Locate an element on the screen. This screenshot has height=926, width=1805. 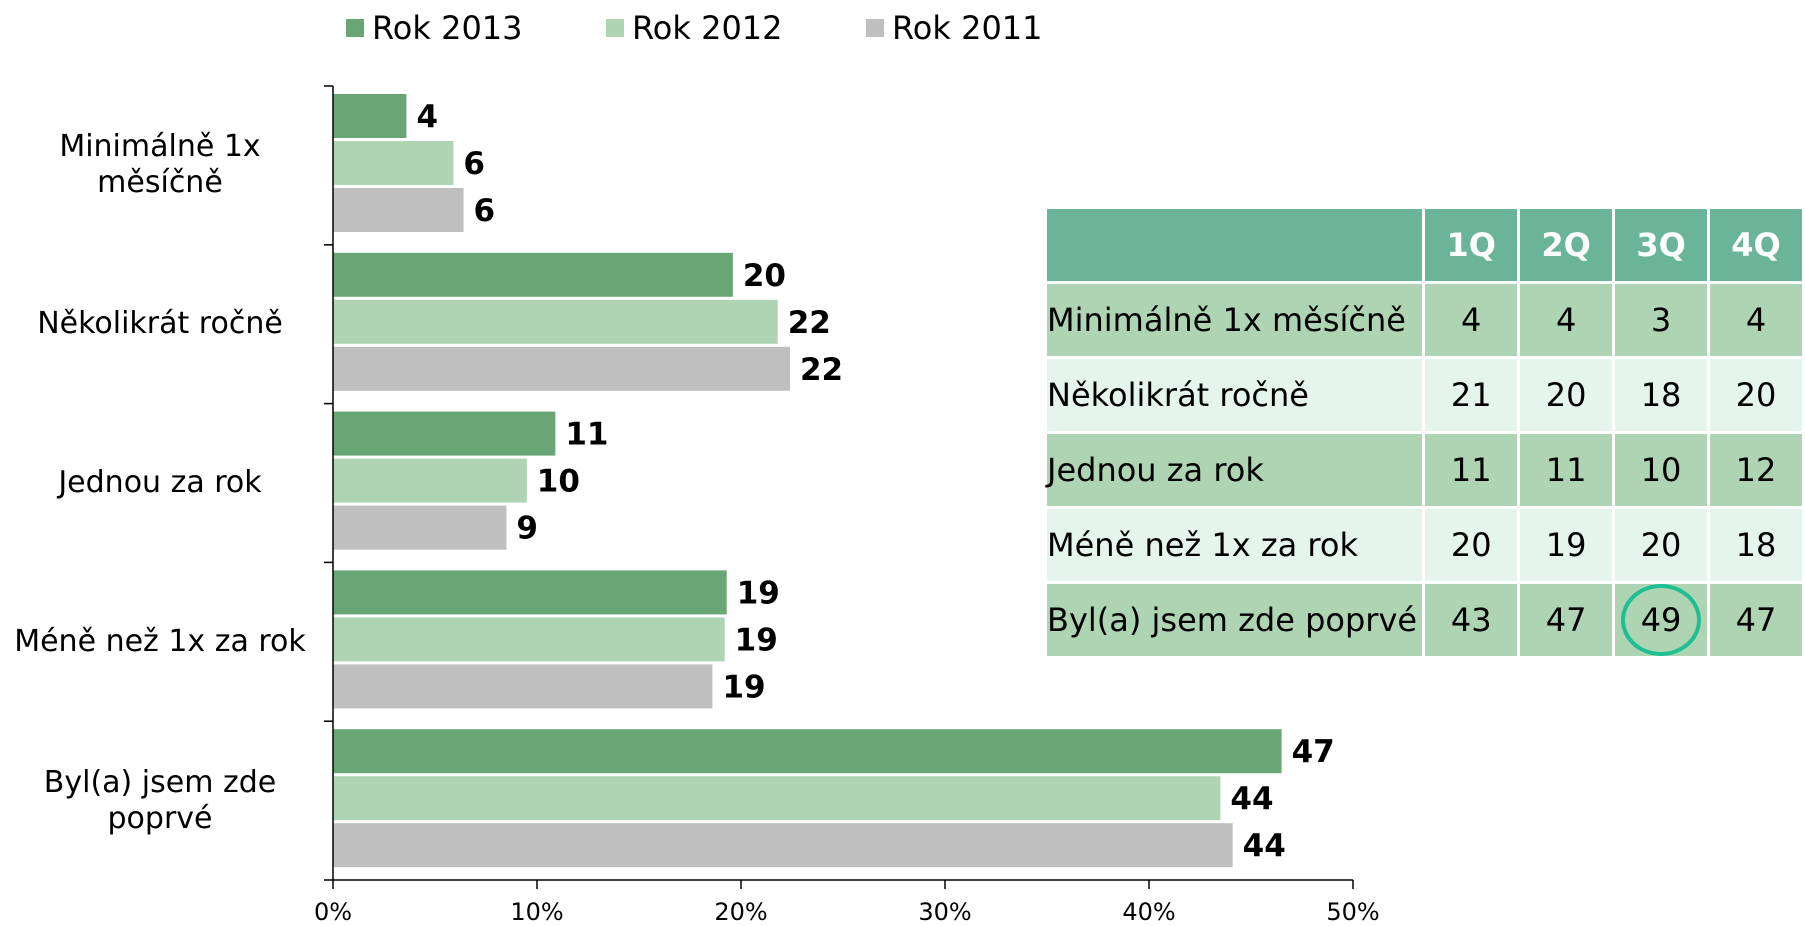
table-row-label: Několikrát ročně is located at coordinates (1234, 395).